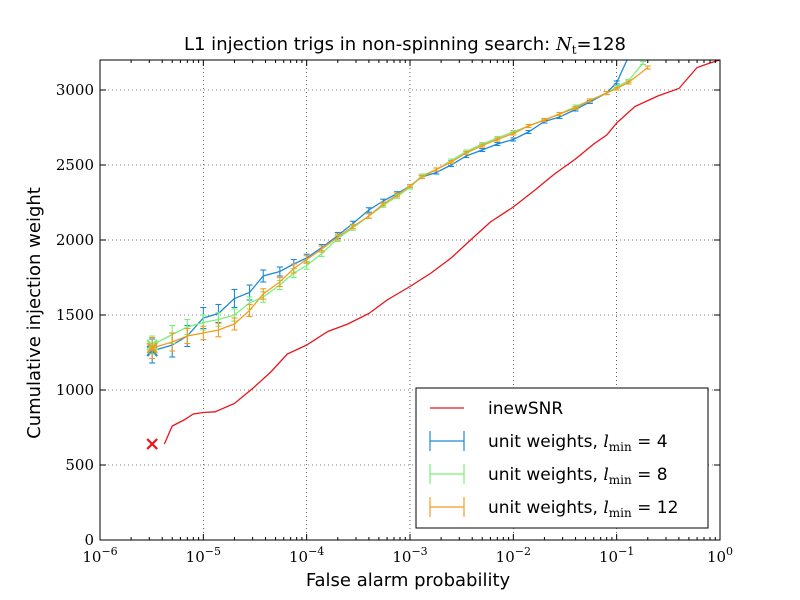 The image size is (800, 600). I want to click on legend-box, so click(562, 458).